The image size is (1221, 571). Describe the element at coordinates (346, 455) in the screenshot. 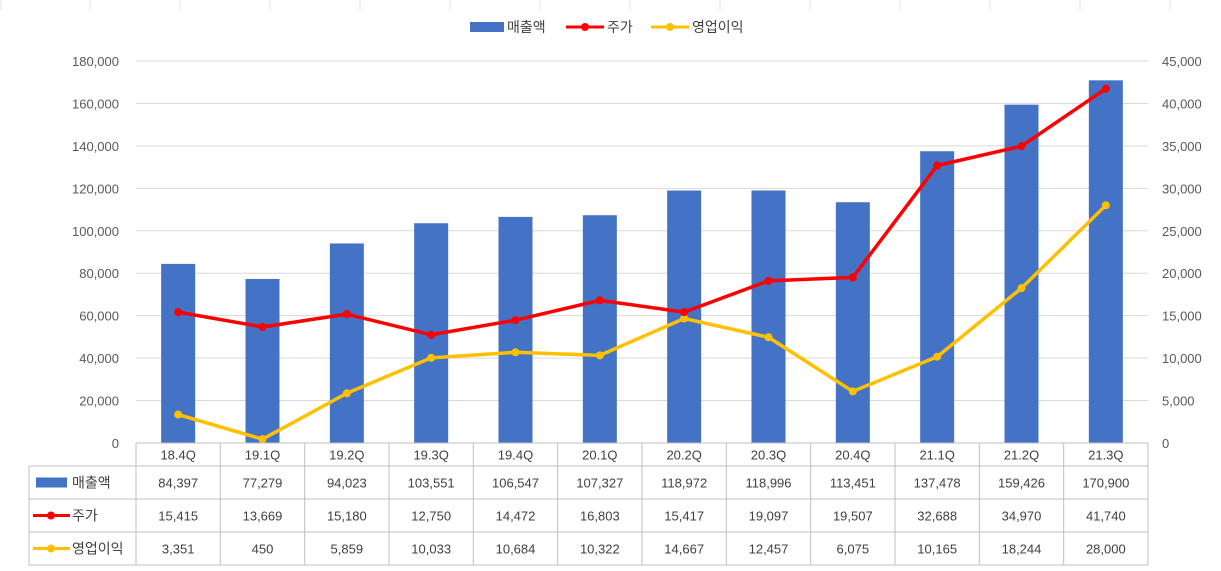

I see `category-label: 19.2Q` at that location.